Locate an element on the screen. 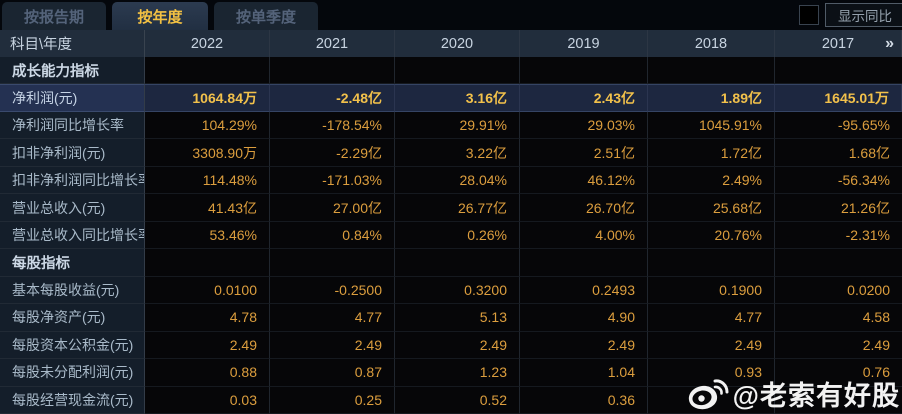 The width and height of the screenshot is (902, 414). cell-value: 1.23 is located at coordinates (457, 373).